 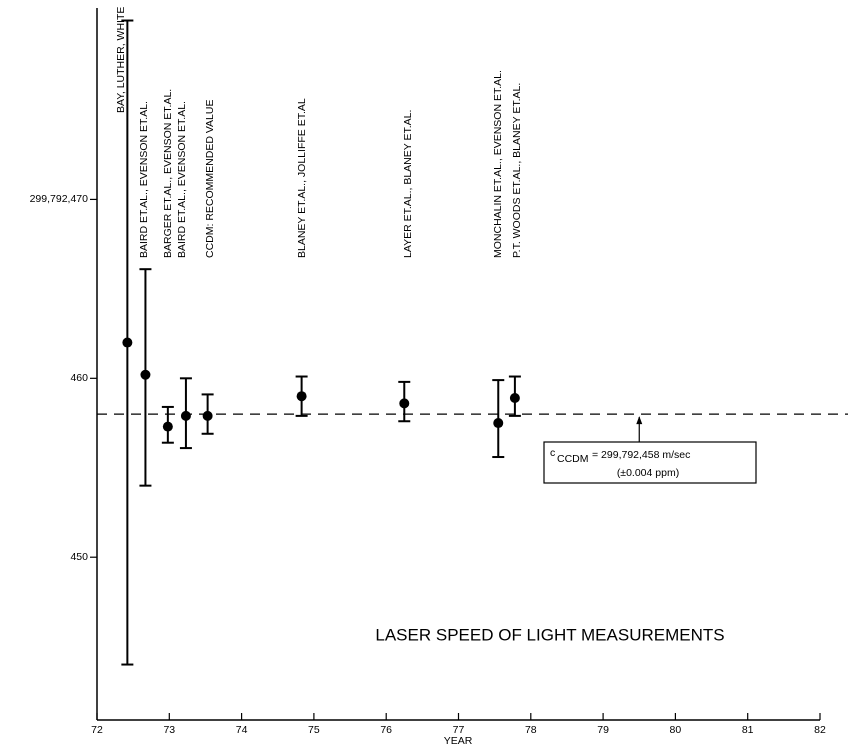 I want to click on annotation-symbol: c, so click(x=552, y=453).